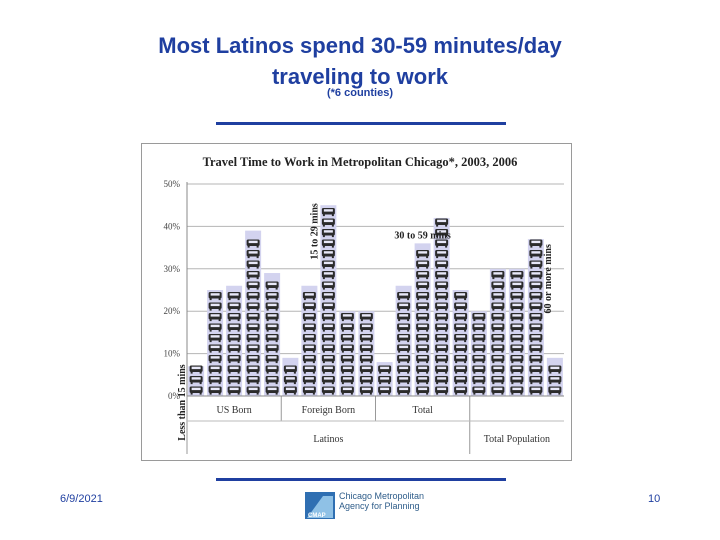  I want to click on cmap-logo-icon: CMAP, so click(320, 505).